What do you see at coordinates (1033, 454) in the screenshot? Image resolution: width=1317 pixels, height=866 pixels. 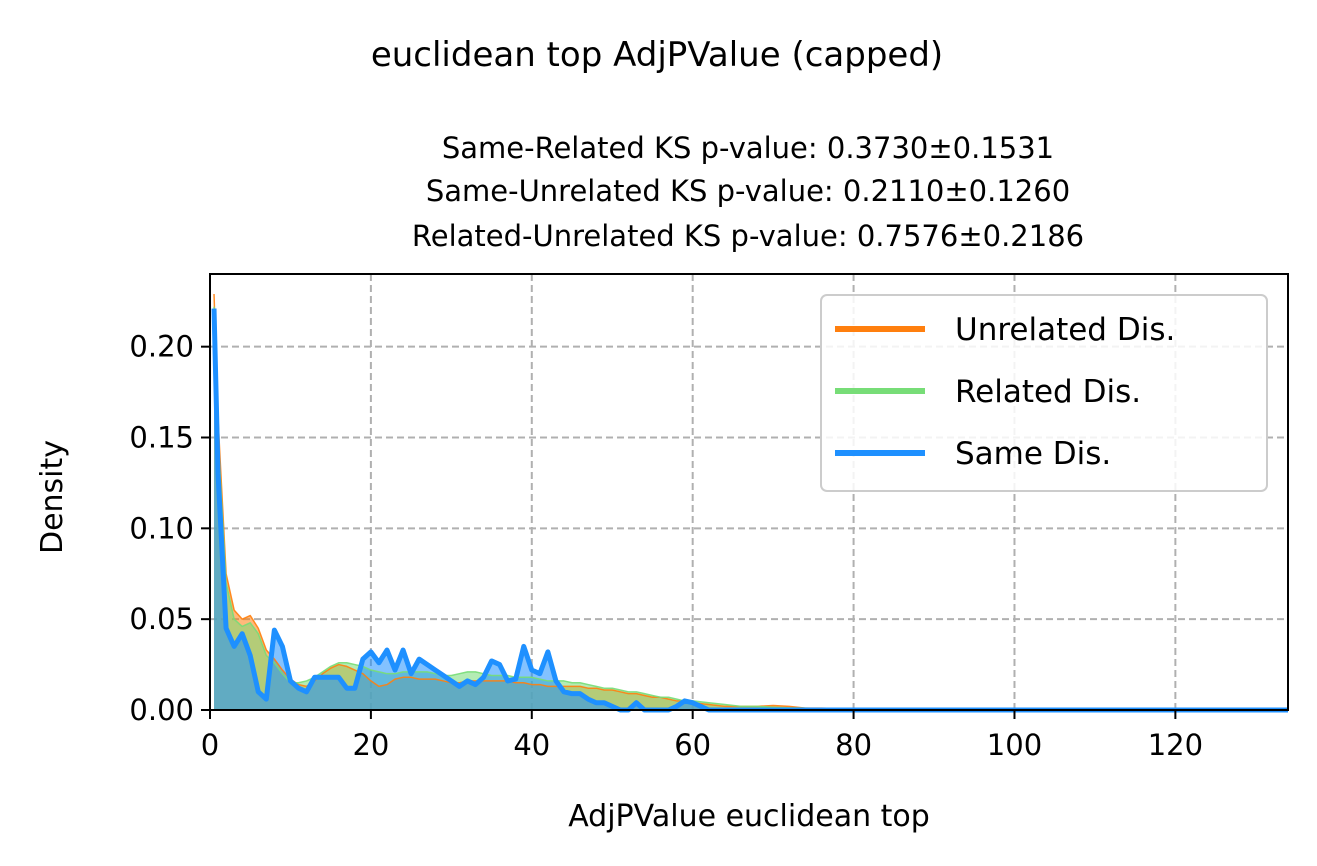 I see `legend-label-same-dis: Same Dis.` at bounding box center [1033, 454].